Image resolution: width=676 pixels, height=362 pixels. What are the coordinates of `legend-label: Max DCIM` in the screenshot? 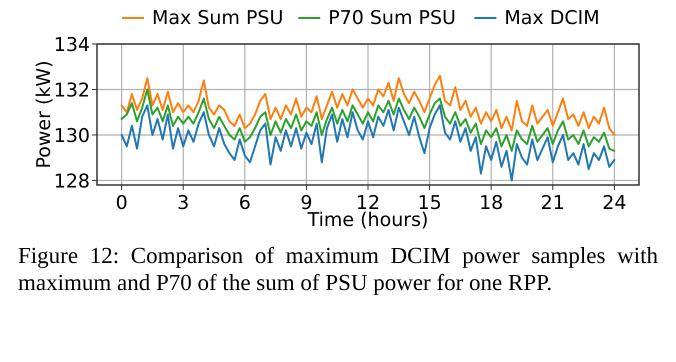 It's located at (552, 18).